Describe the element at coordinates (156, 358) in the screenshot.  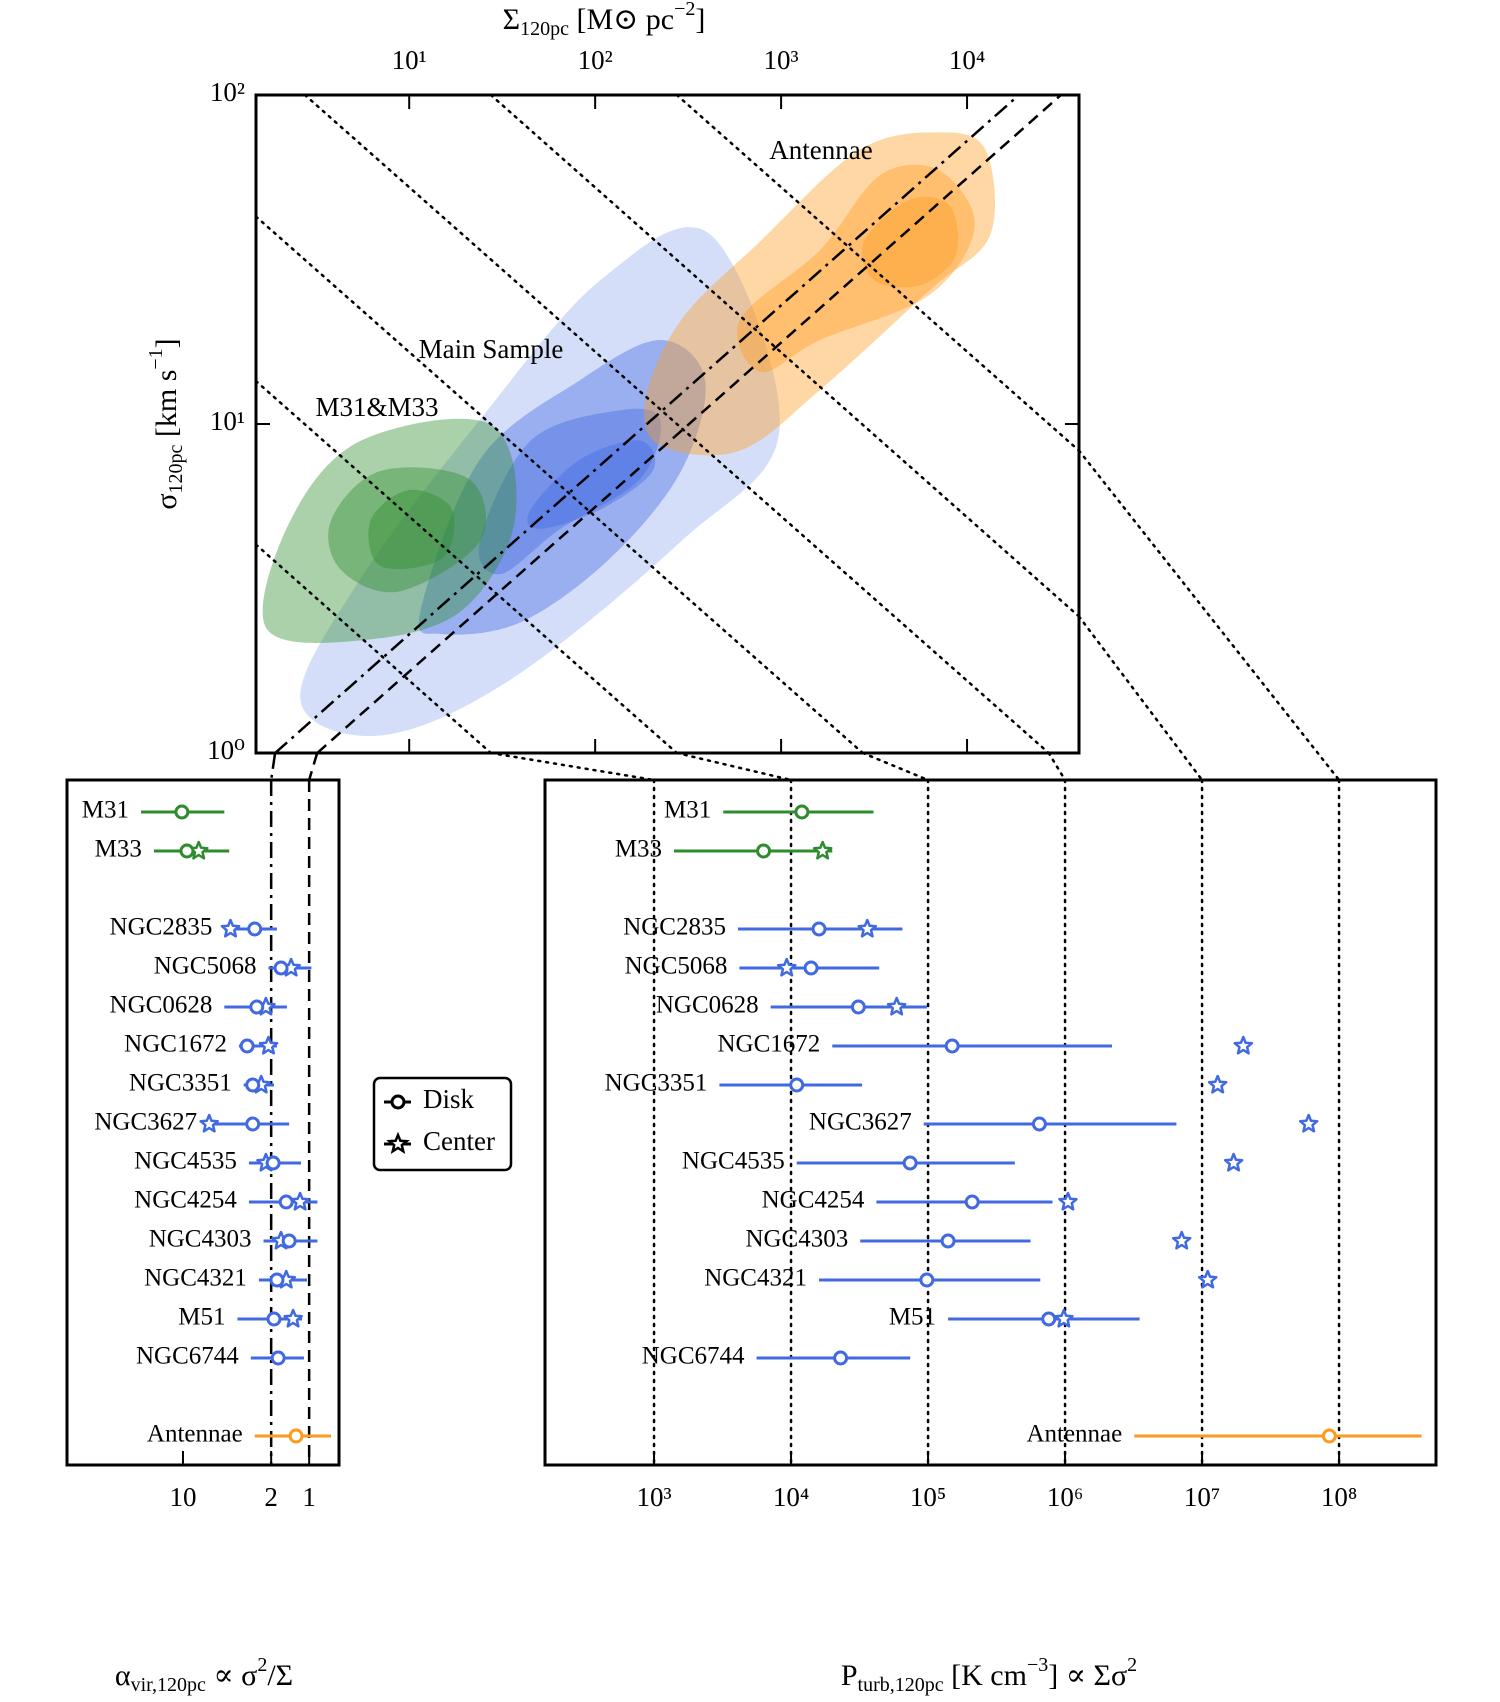
I see `label-part: −1` at that location.